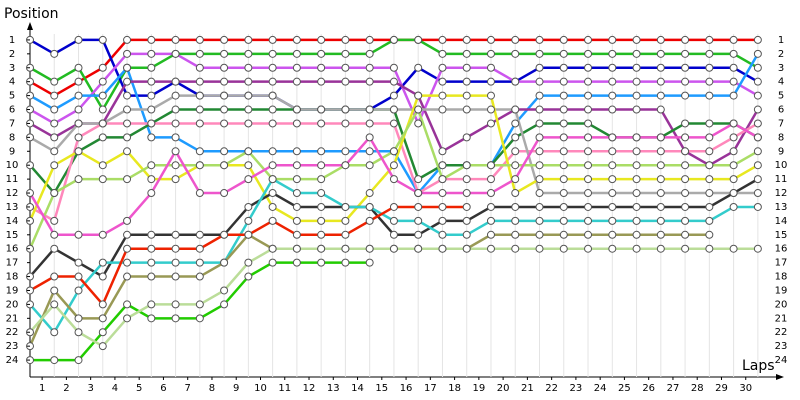 The image size is (800, 400). Describe the element at coordinates (781, 137) in the screenshot. I see `y-tick-label-right: 8` at that location.